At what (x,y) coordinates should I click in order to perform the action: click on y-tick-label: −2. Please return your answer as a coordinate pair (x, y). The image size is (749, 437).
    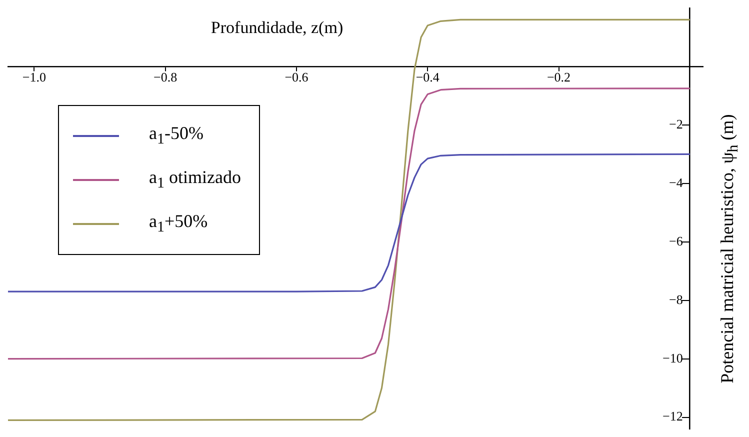
    Looking at the image, I should click on (676, 124).